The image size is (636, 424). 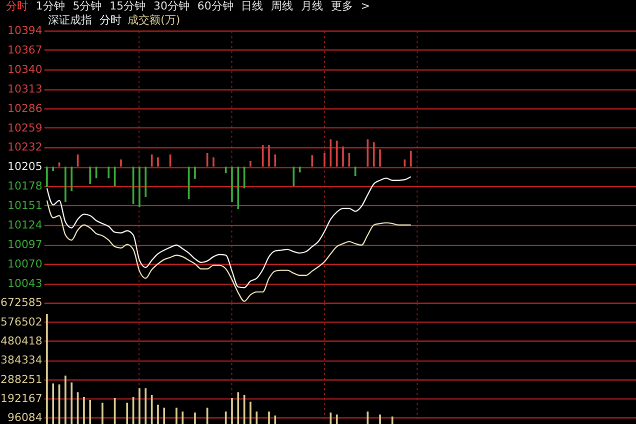 What do you see at coordinates (312, 6) in the screenshot?
I see `text: 月线` at bounding box center [312, 6].